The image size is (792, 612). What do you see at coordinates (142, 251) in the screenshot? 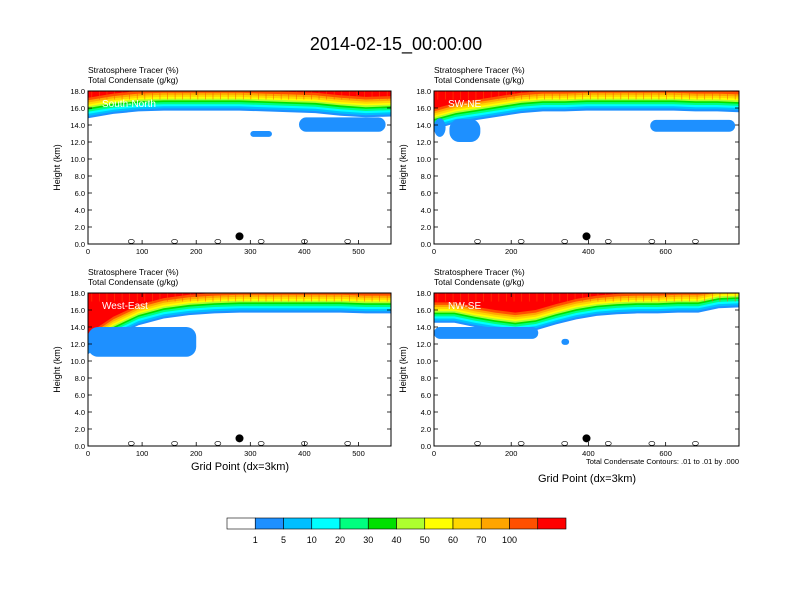
I see `x-tick-label: 100` at bounding box center [142, 251].